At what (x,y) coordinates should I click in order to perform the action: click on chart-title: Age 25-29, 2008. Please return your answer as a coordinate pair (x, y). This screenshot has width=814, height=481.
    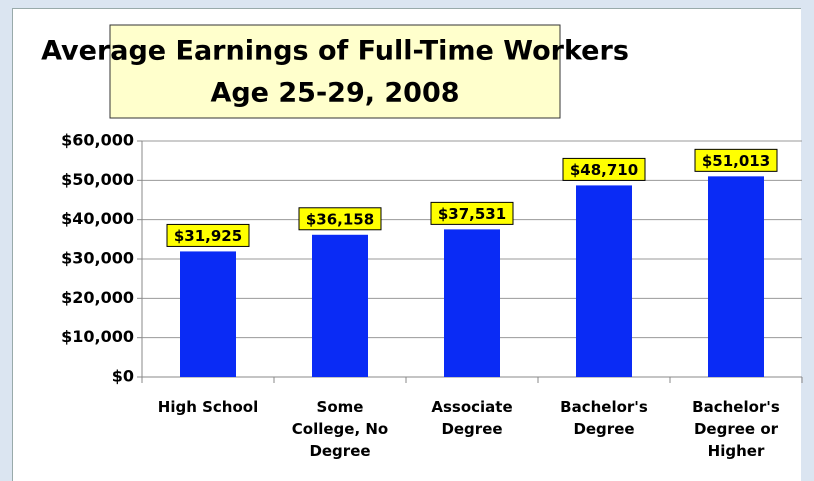
    Looking at the image, I should click on (334, 93).